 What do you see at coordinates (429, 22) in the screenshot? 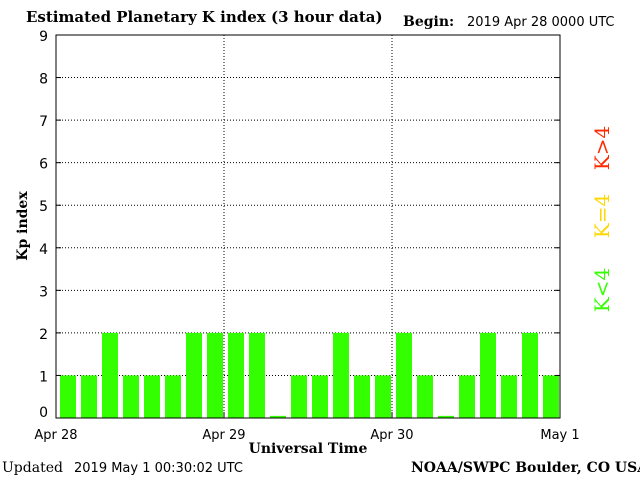
I see `begin-label: Begin:` at bounding box center [429, 22].